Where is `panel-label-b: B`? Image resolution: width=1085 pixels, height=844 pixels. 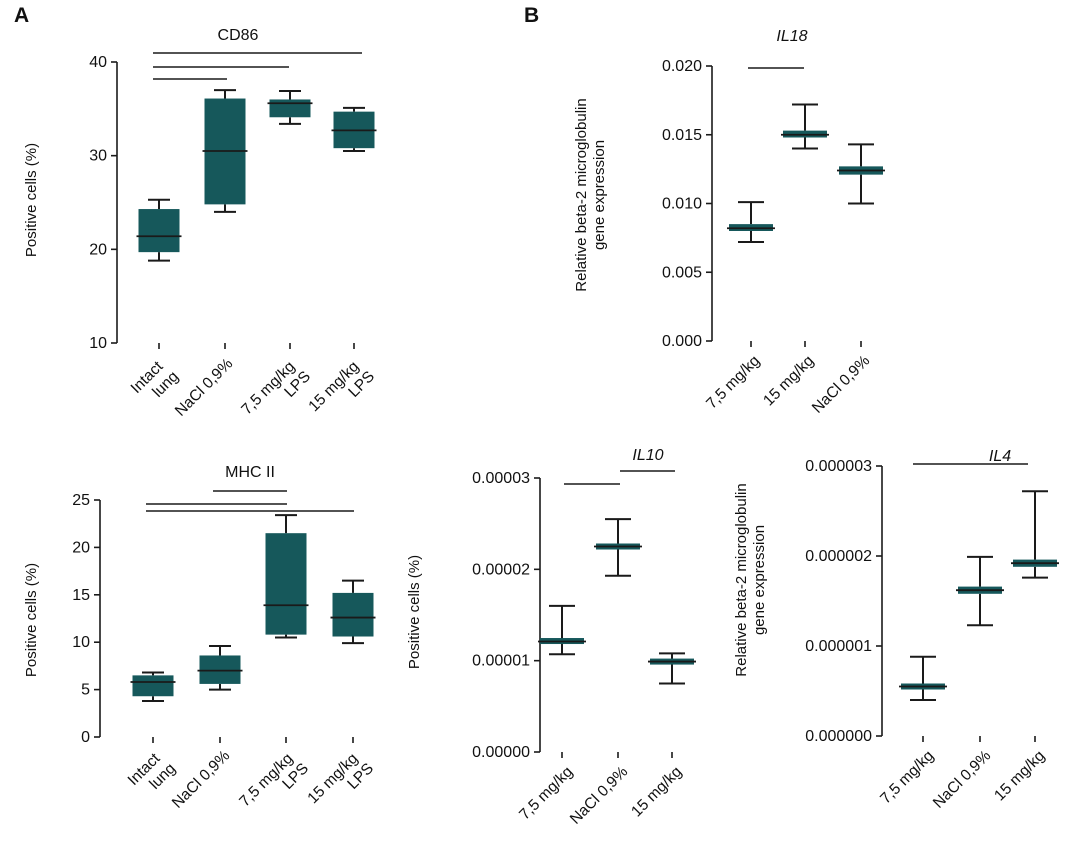
panel-label-b: B is located at coordinates (532, 15).